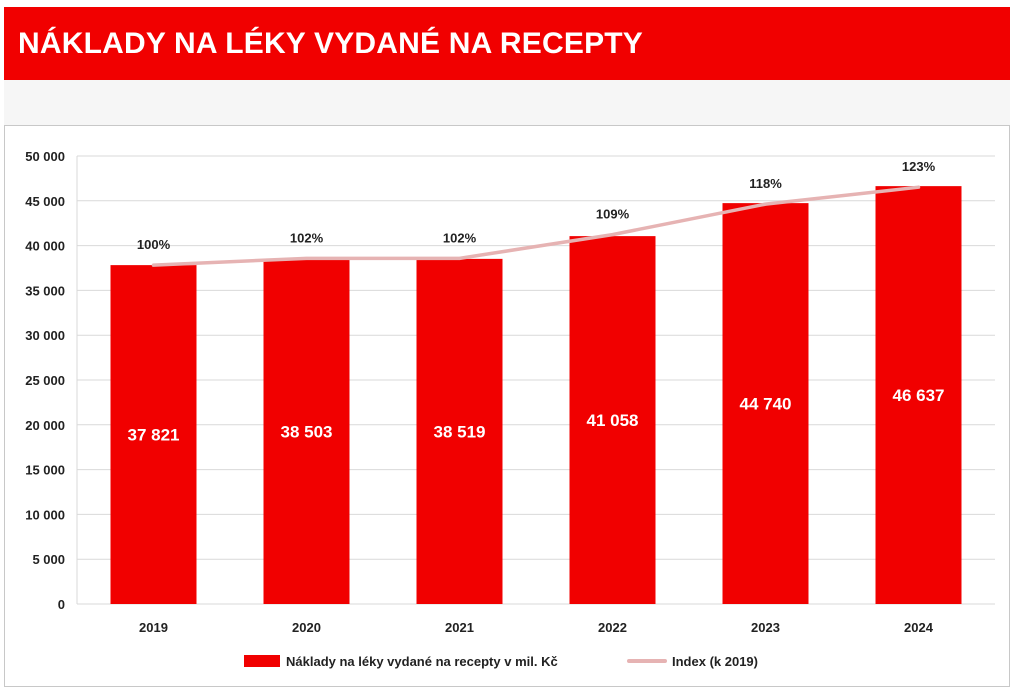  I want to click on index-point-label: 123%, so click(919, 166).